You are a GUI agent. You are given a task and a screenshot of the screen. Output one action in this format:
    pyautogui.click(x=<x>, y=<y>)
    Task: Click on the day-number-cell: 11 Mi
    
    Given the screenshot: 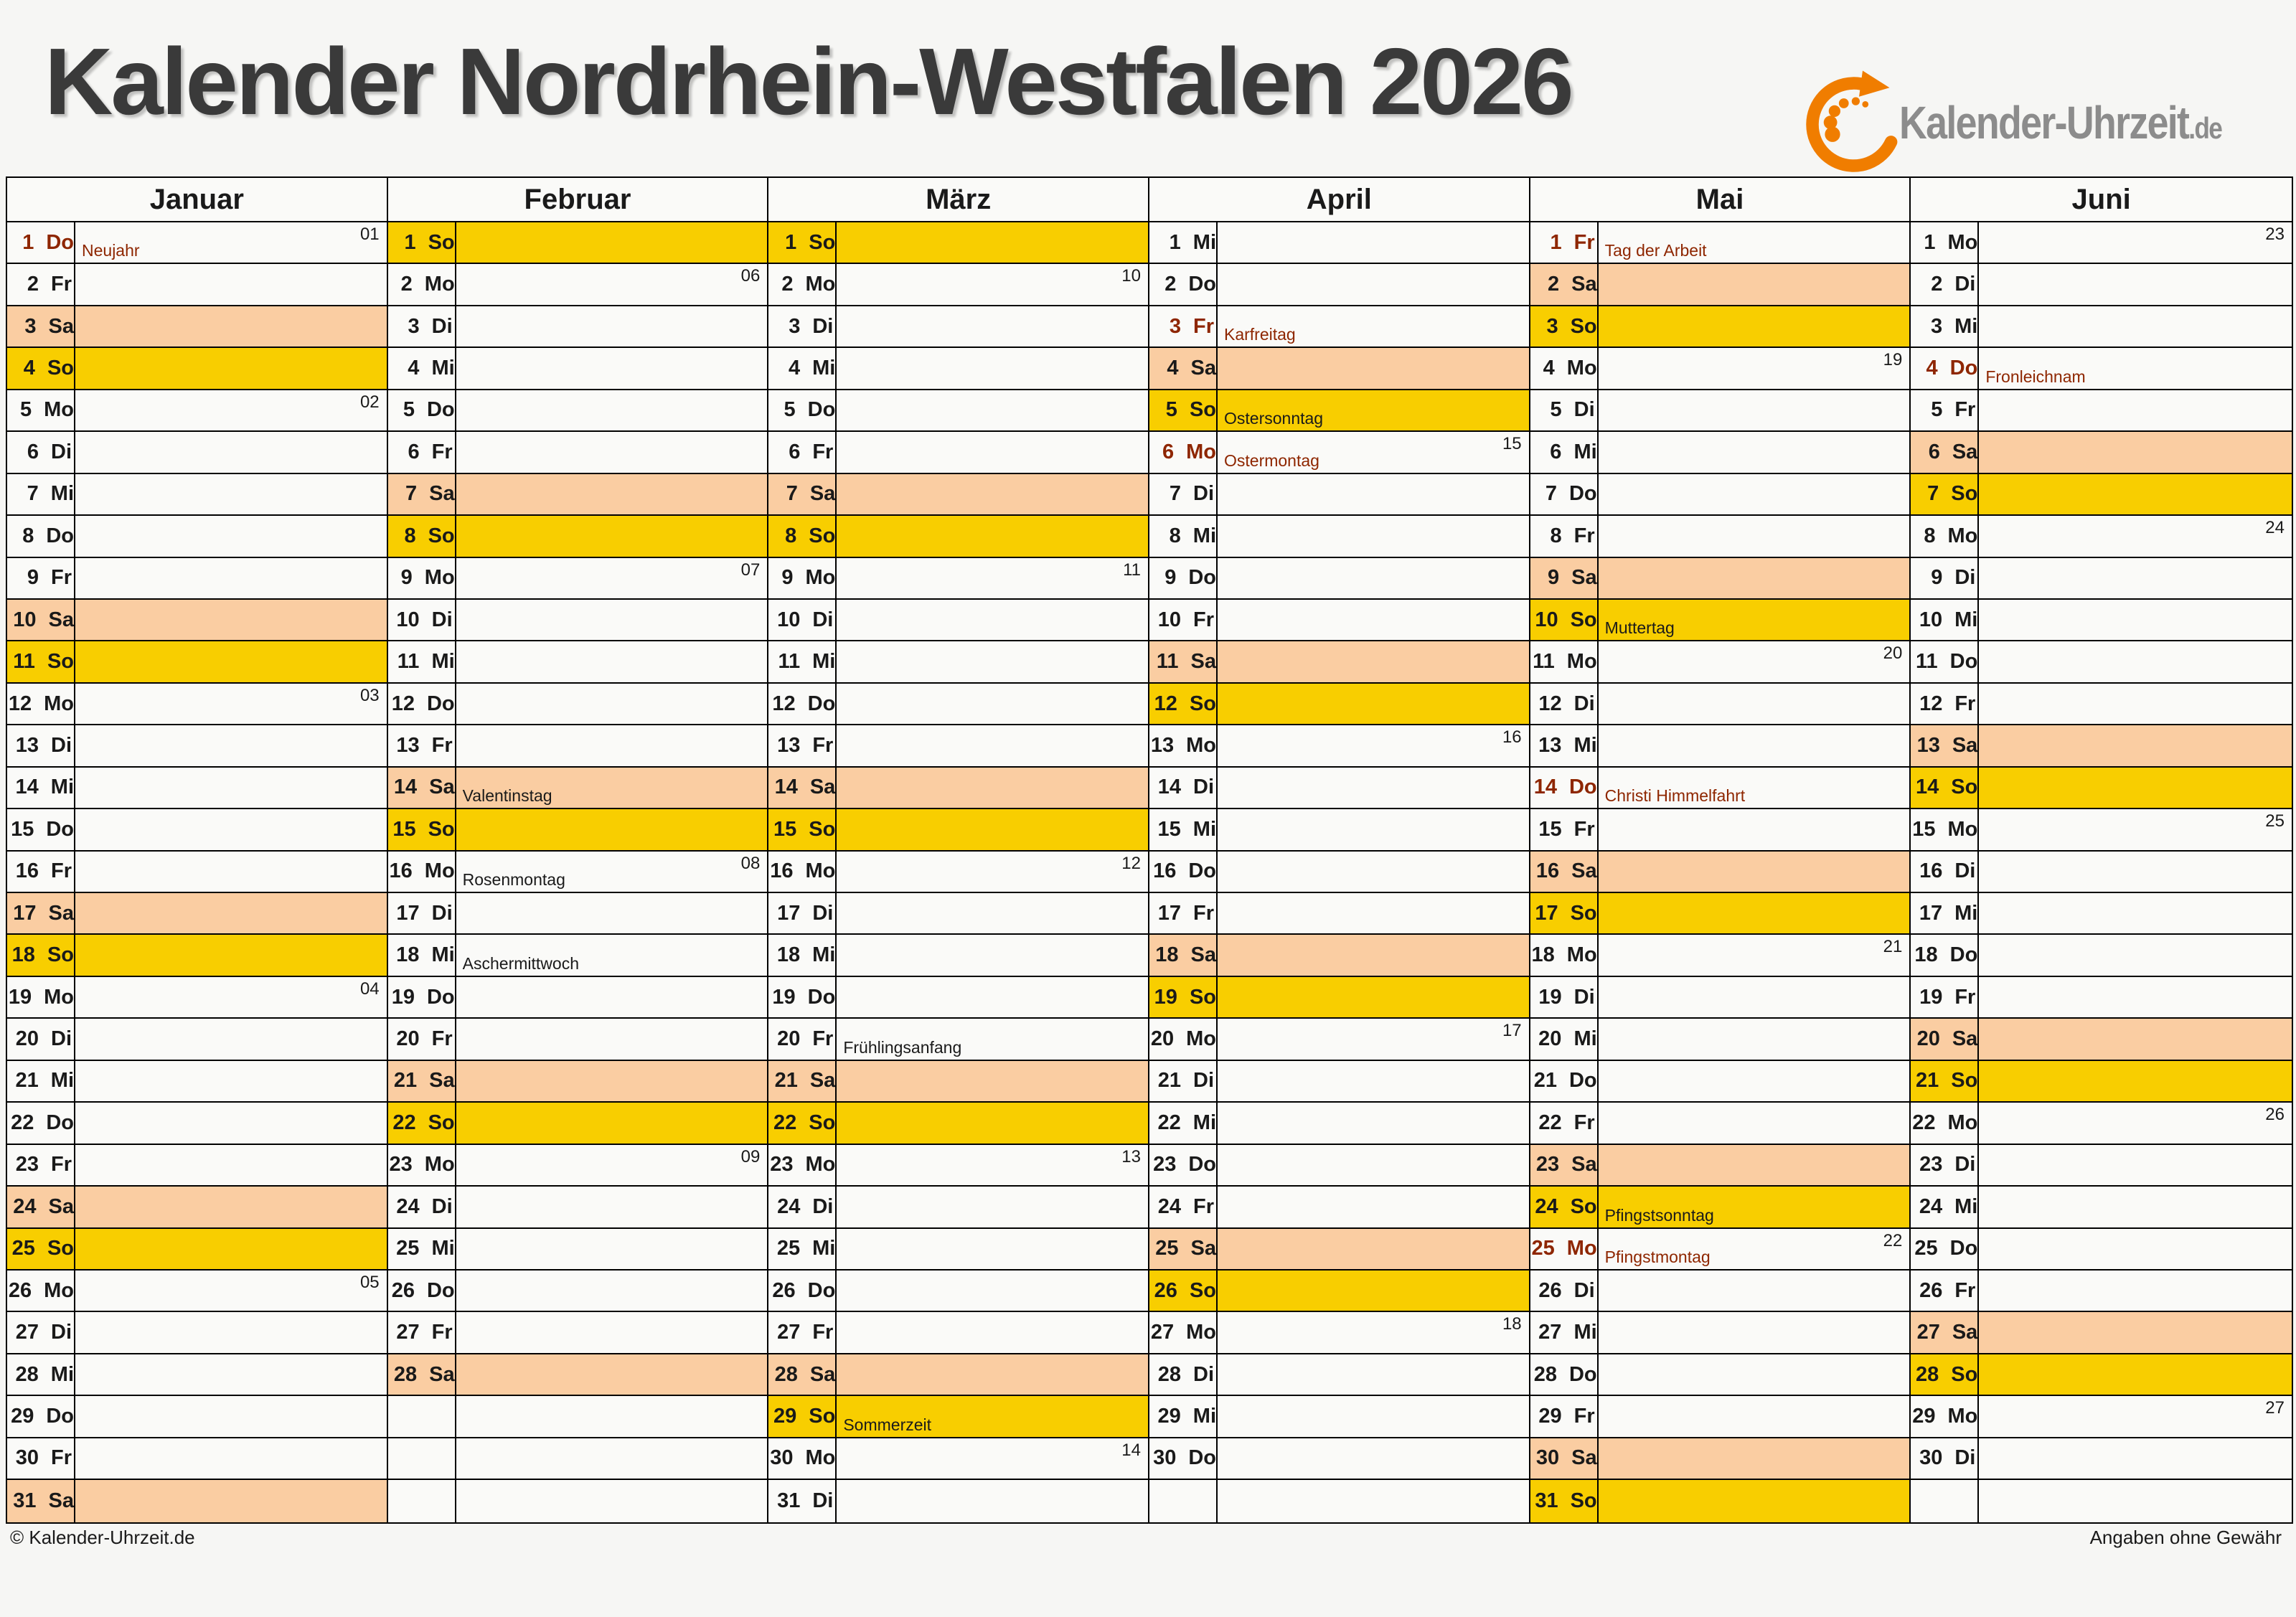 What is the action you would take?
    pyautogui.click(x=422, y=661)
    